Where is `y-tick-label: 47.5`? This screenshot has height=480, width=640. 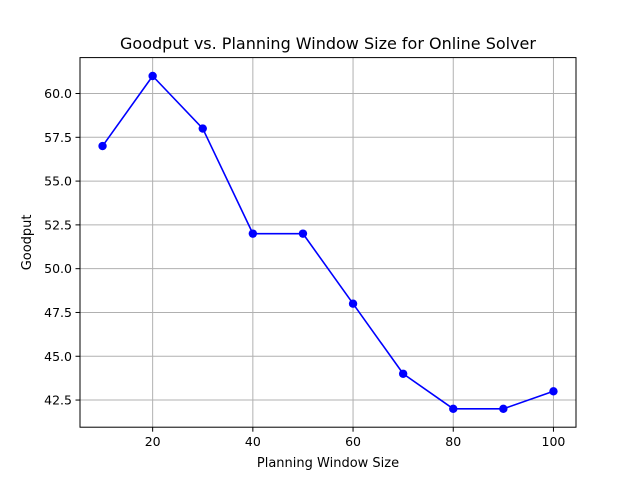
y-tick-label: 47.5 is located at coordinates (58, 312).